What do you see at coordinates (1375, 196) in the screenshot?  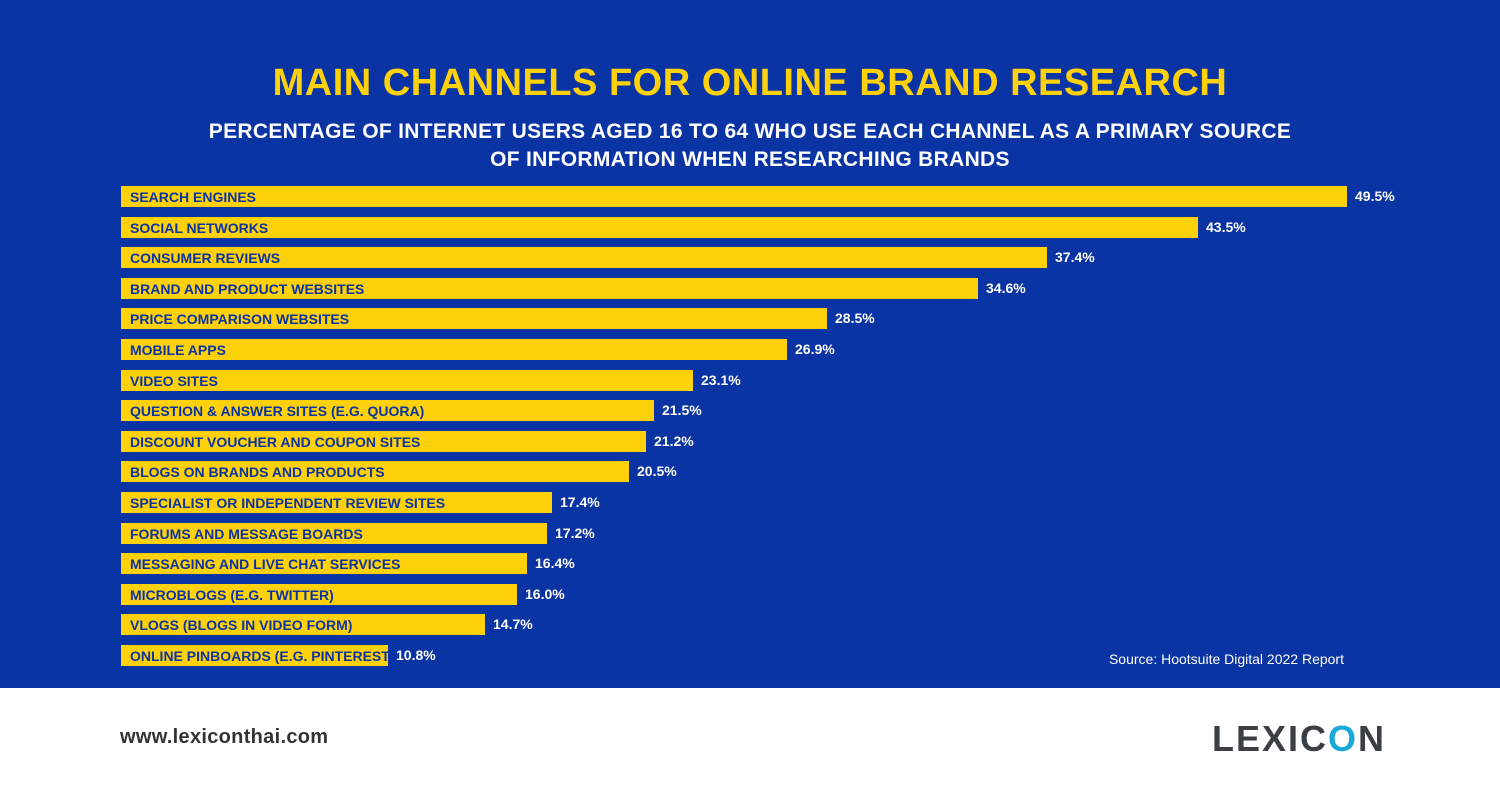 I see `bar-value-label: 49.5%` at bounding box center [1375, 196].